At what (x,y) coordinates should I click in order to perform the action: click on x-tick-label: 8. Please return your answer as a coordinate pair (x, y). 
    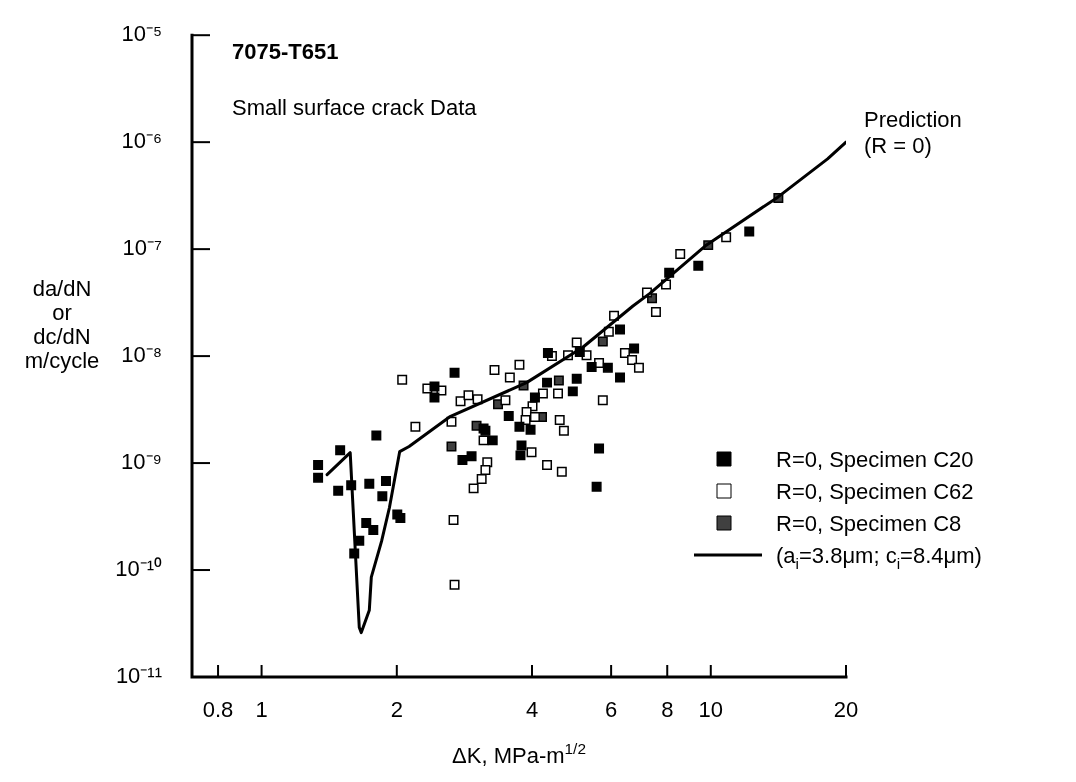
    Looking at the image, I should click on (667, 709).